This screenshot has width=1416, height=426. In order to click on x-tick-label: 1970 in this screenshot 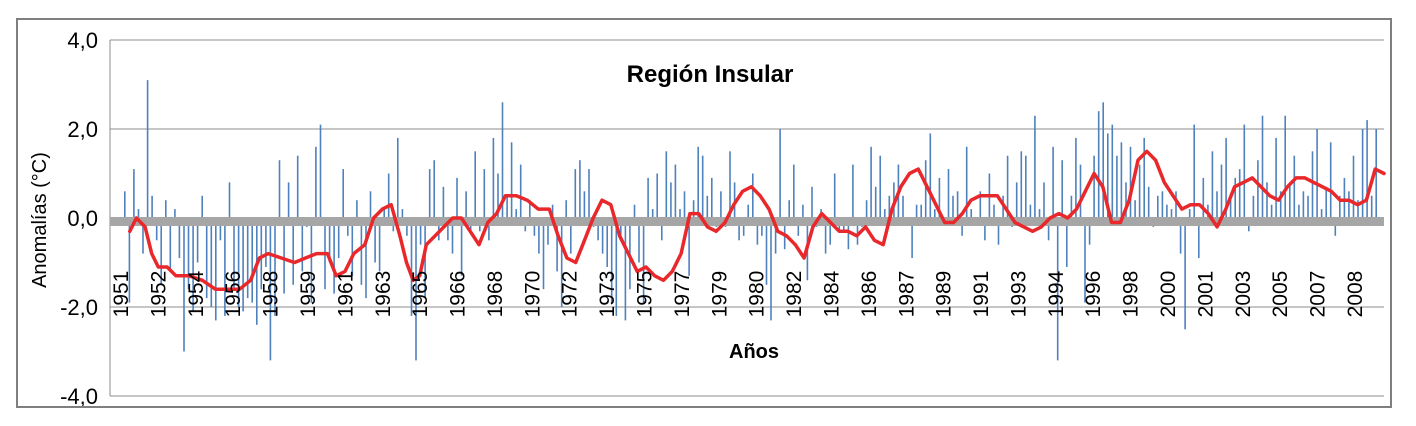, I will do `click(532, 294)`.